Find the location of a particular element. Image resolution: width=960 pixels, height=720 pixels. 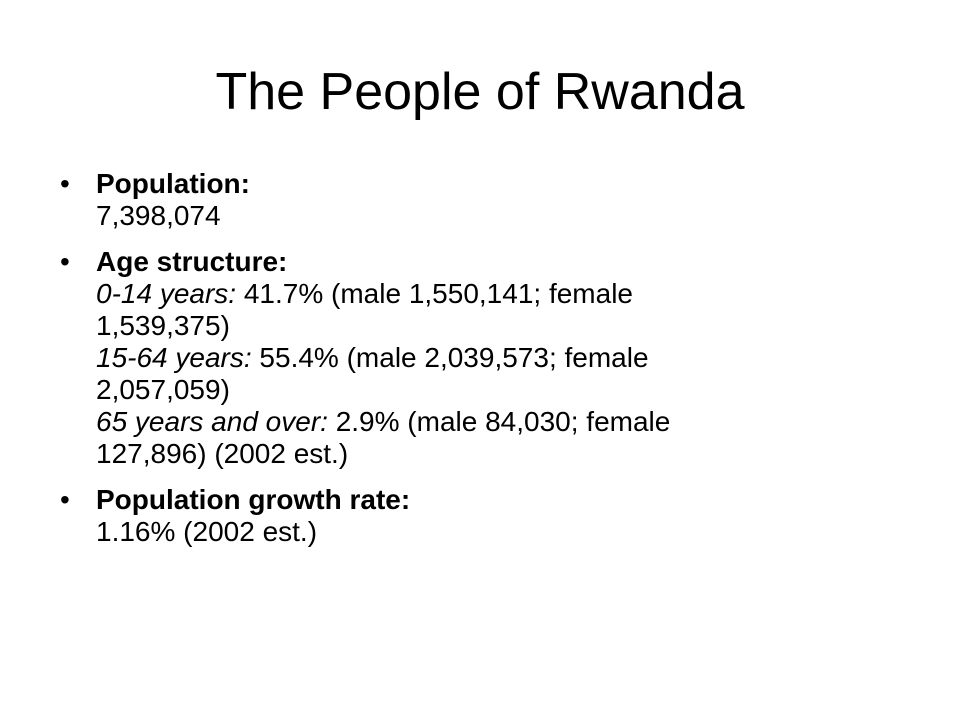

age-structure-label: Age structure: is located at coordinates (192, 261).